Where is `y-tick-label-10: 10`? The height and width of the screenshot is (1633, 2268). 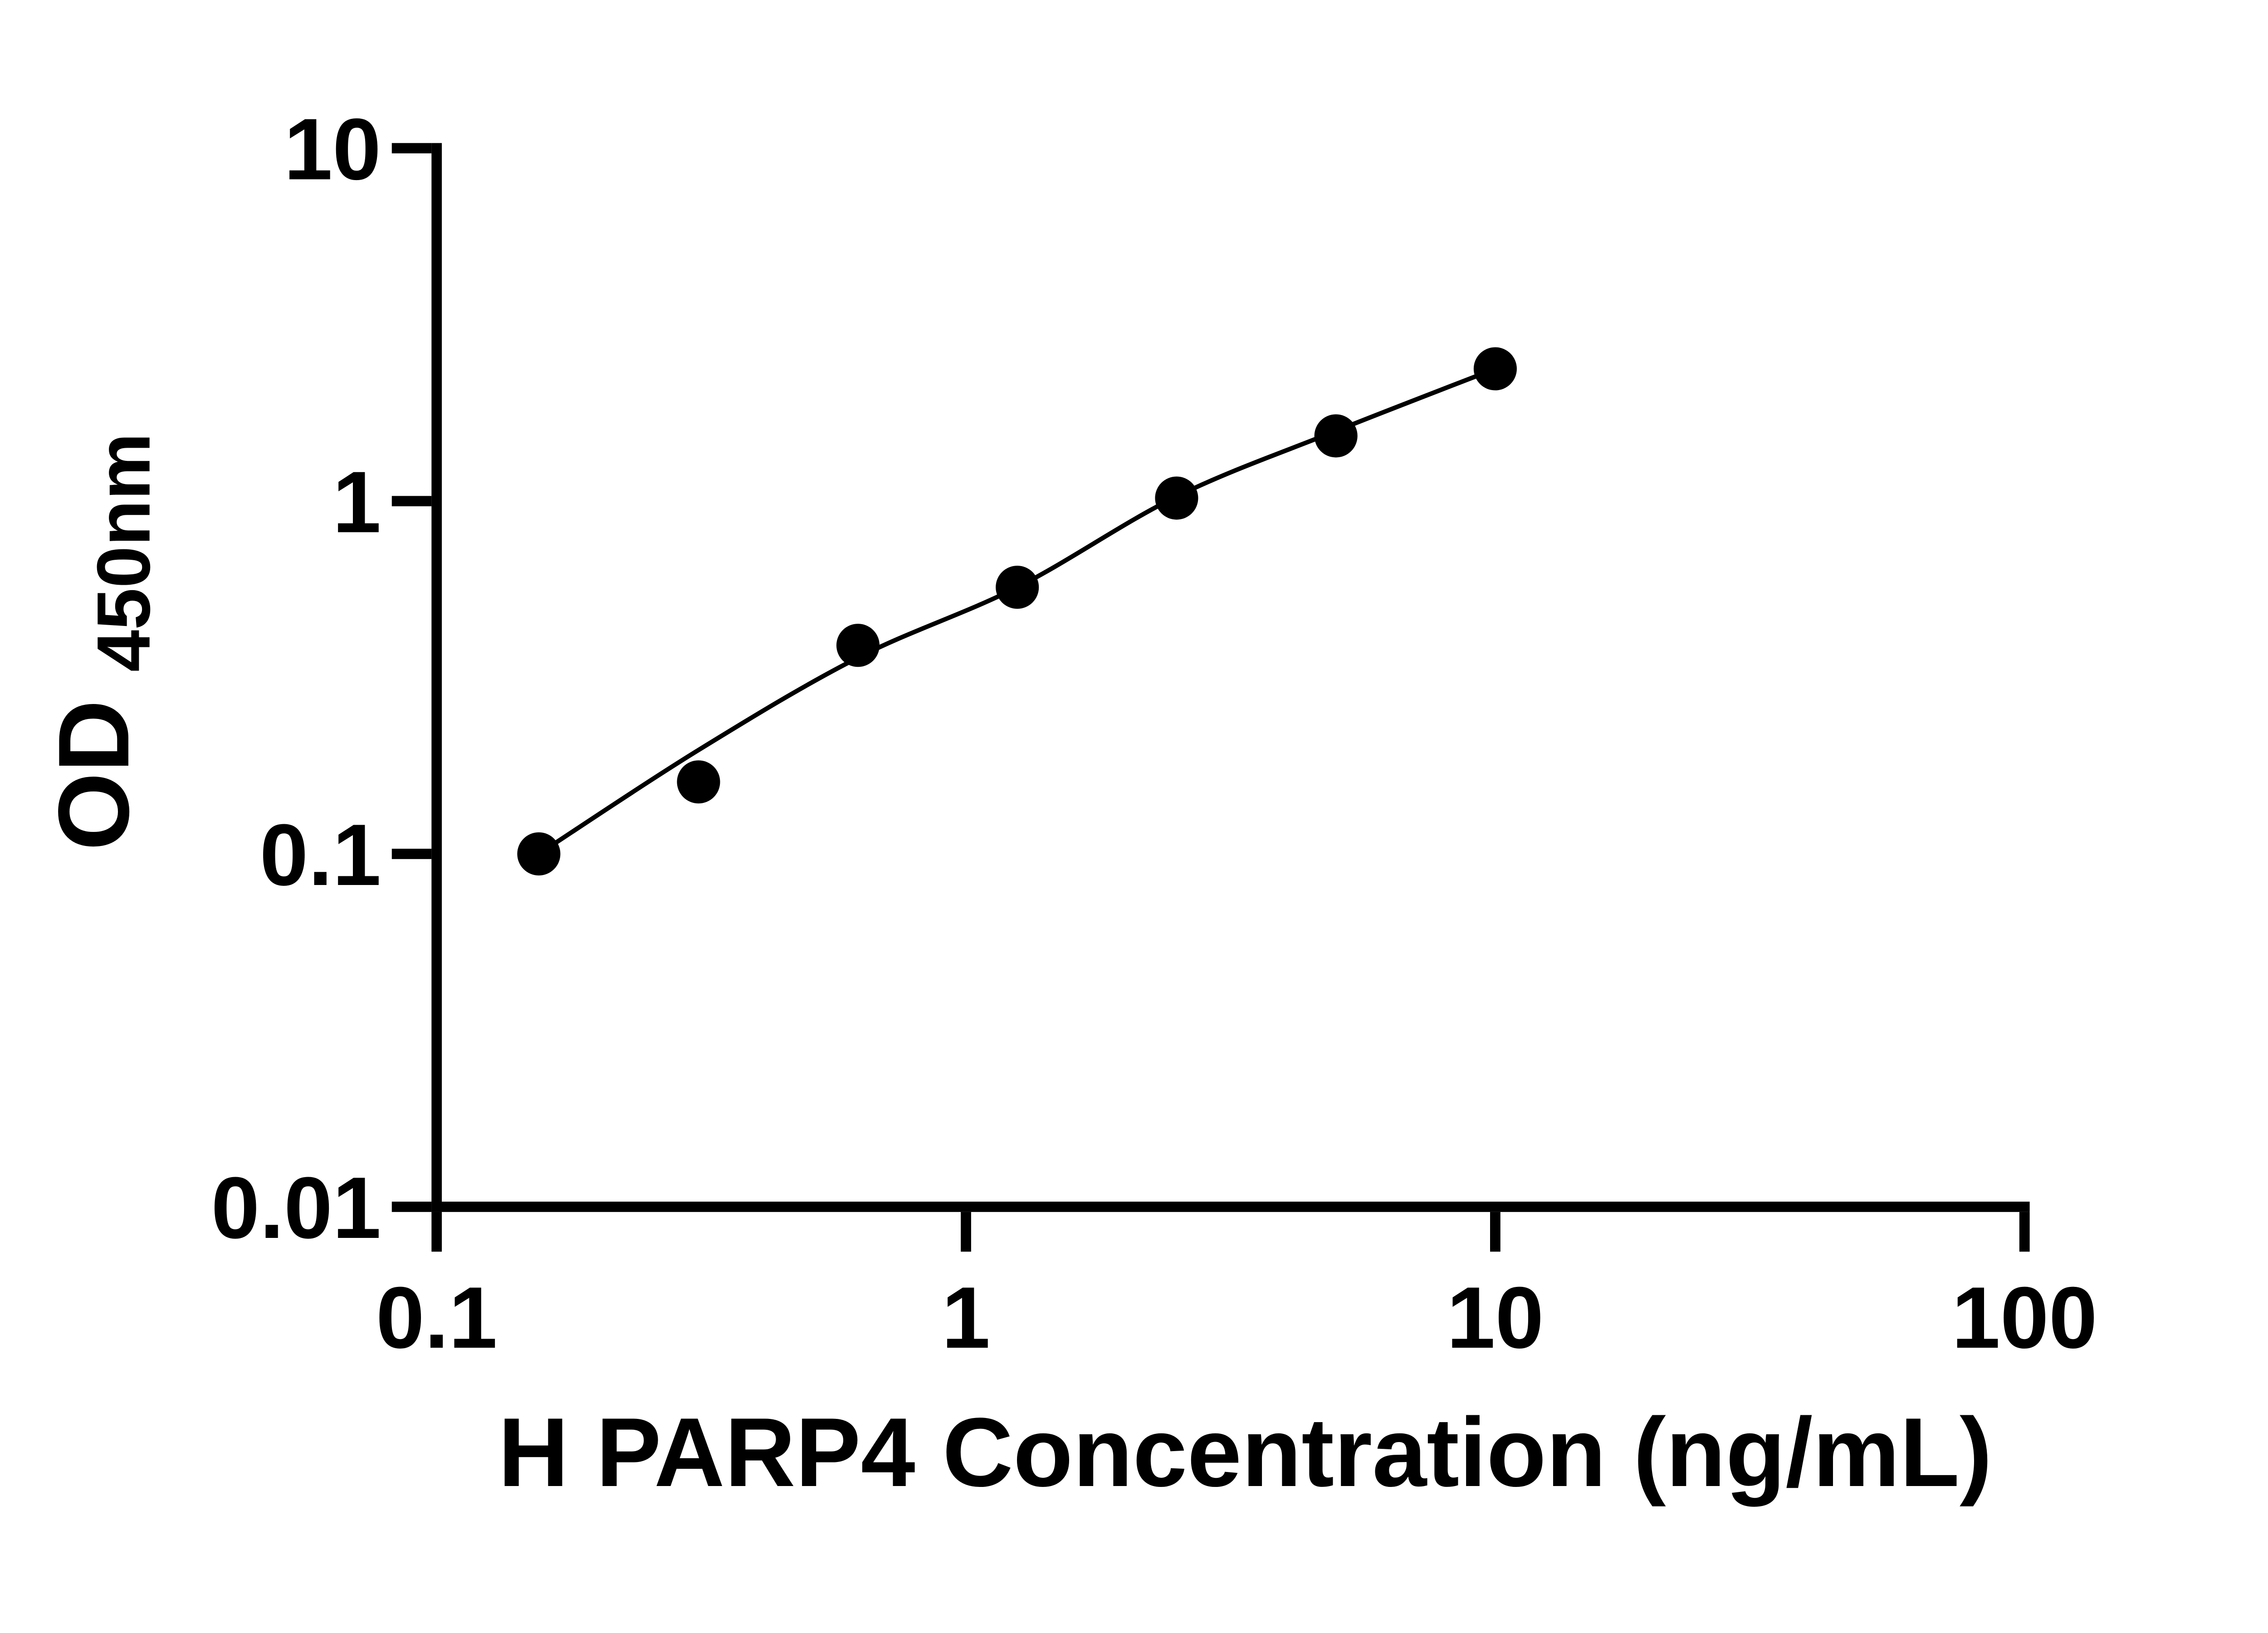 y-tick-label-10: 10 is located at coordinates (332, 149).